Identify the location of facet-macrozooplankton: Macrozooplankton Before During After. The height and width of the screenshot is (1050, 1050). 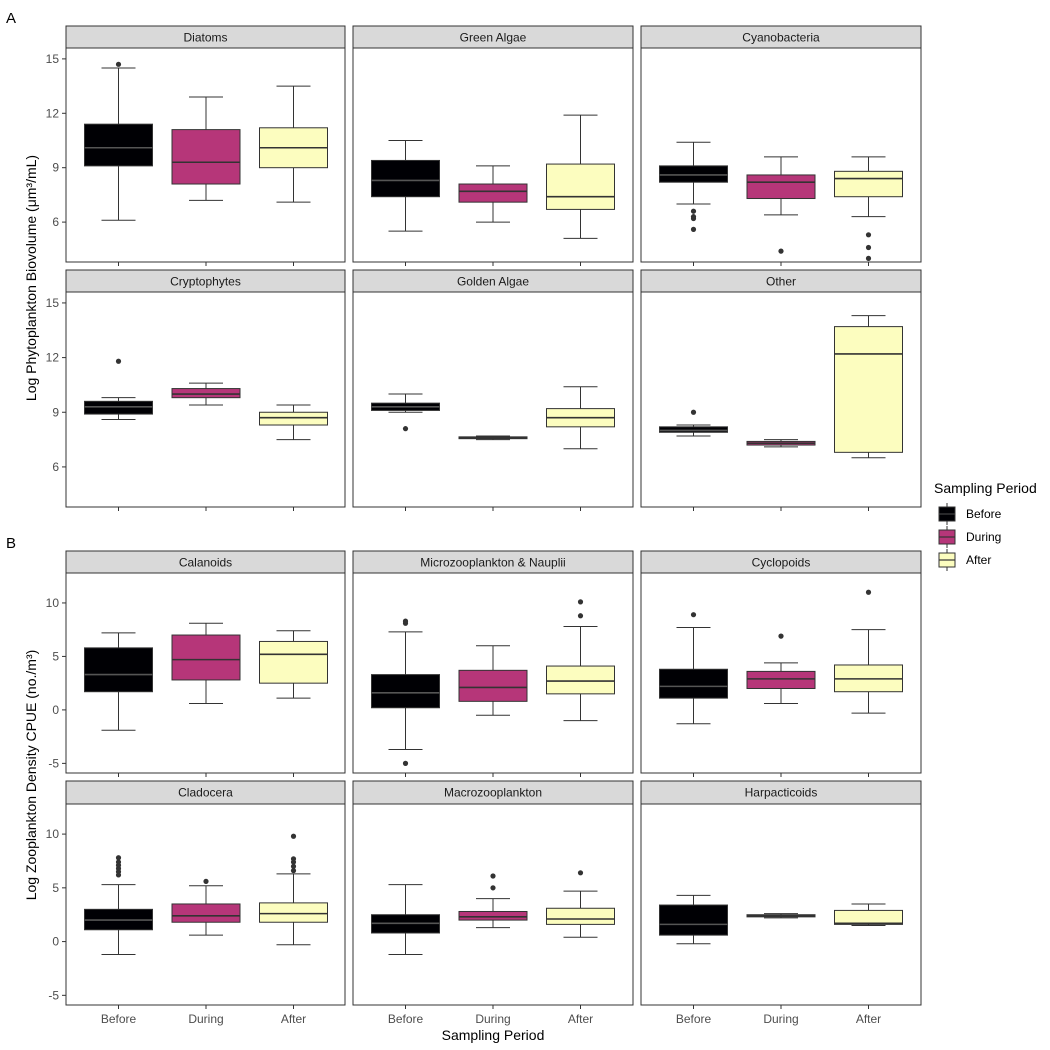
(493, 903).